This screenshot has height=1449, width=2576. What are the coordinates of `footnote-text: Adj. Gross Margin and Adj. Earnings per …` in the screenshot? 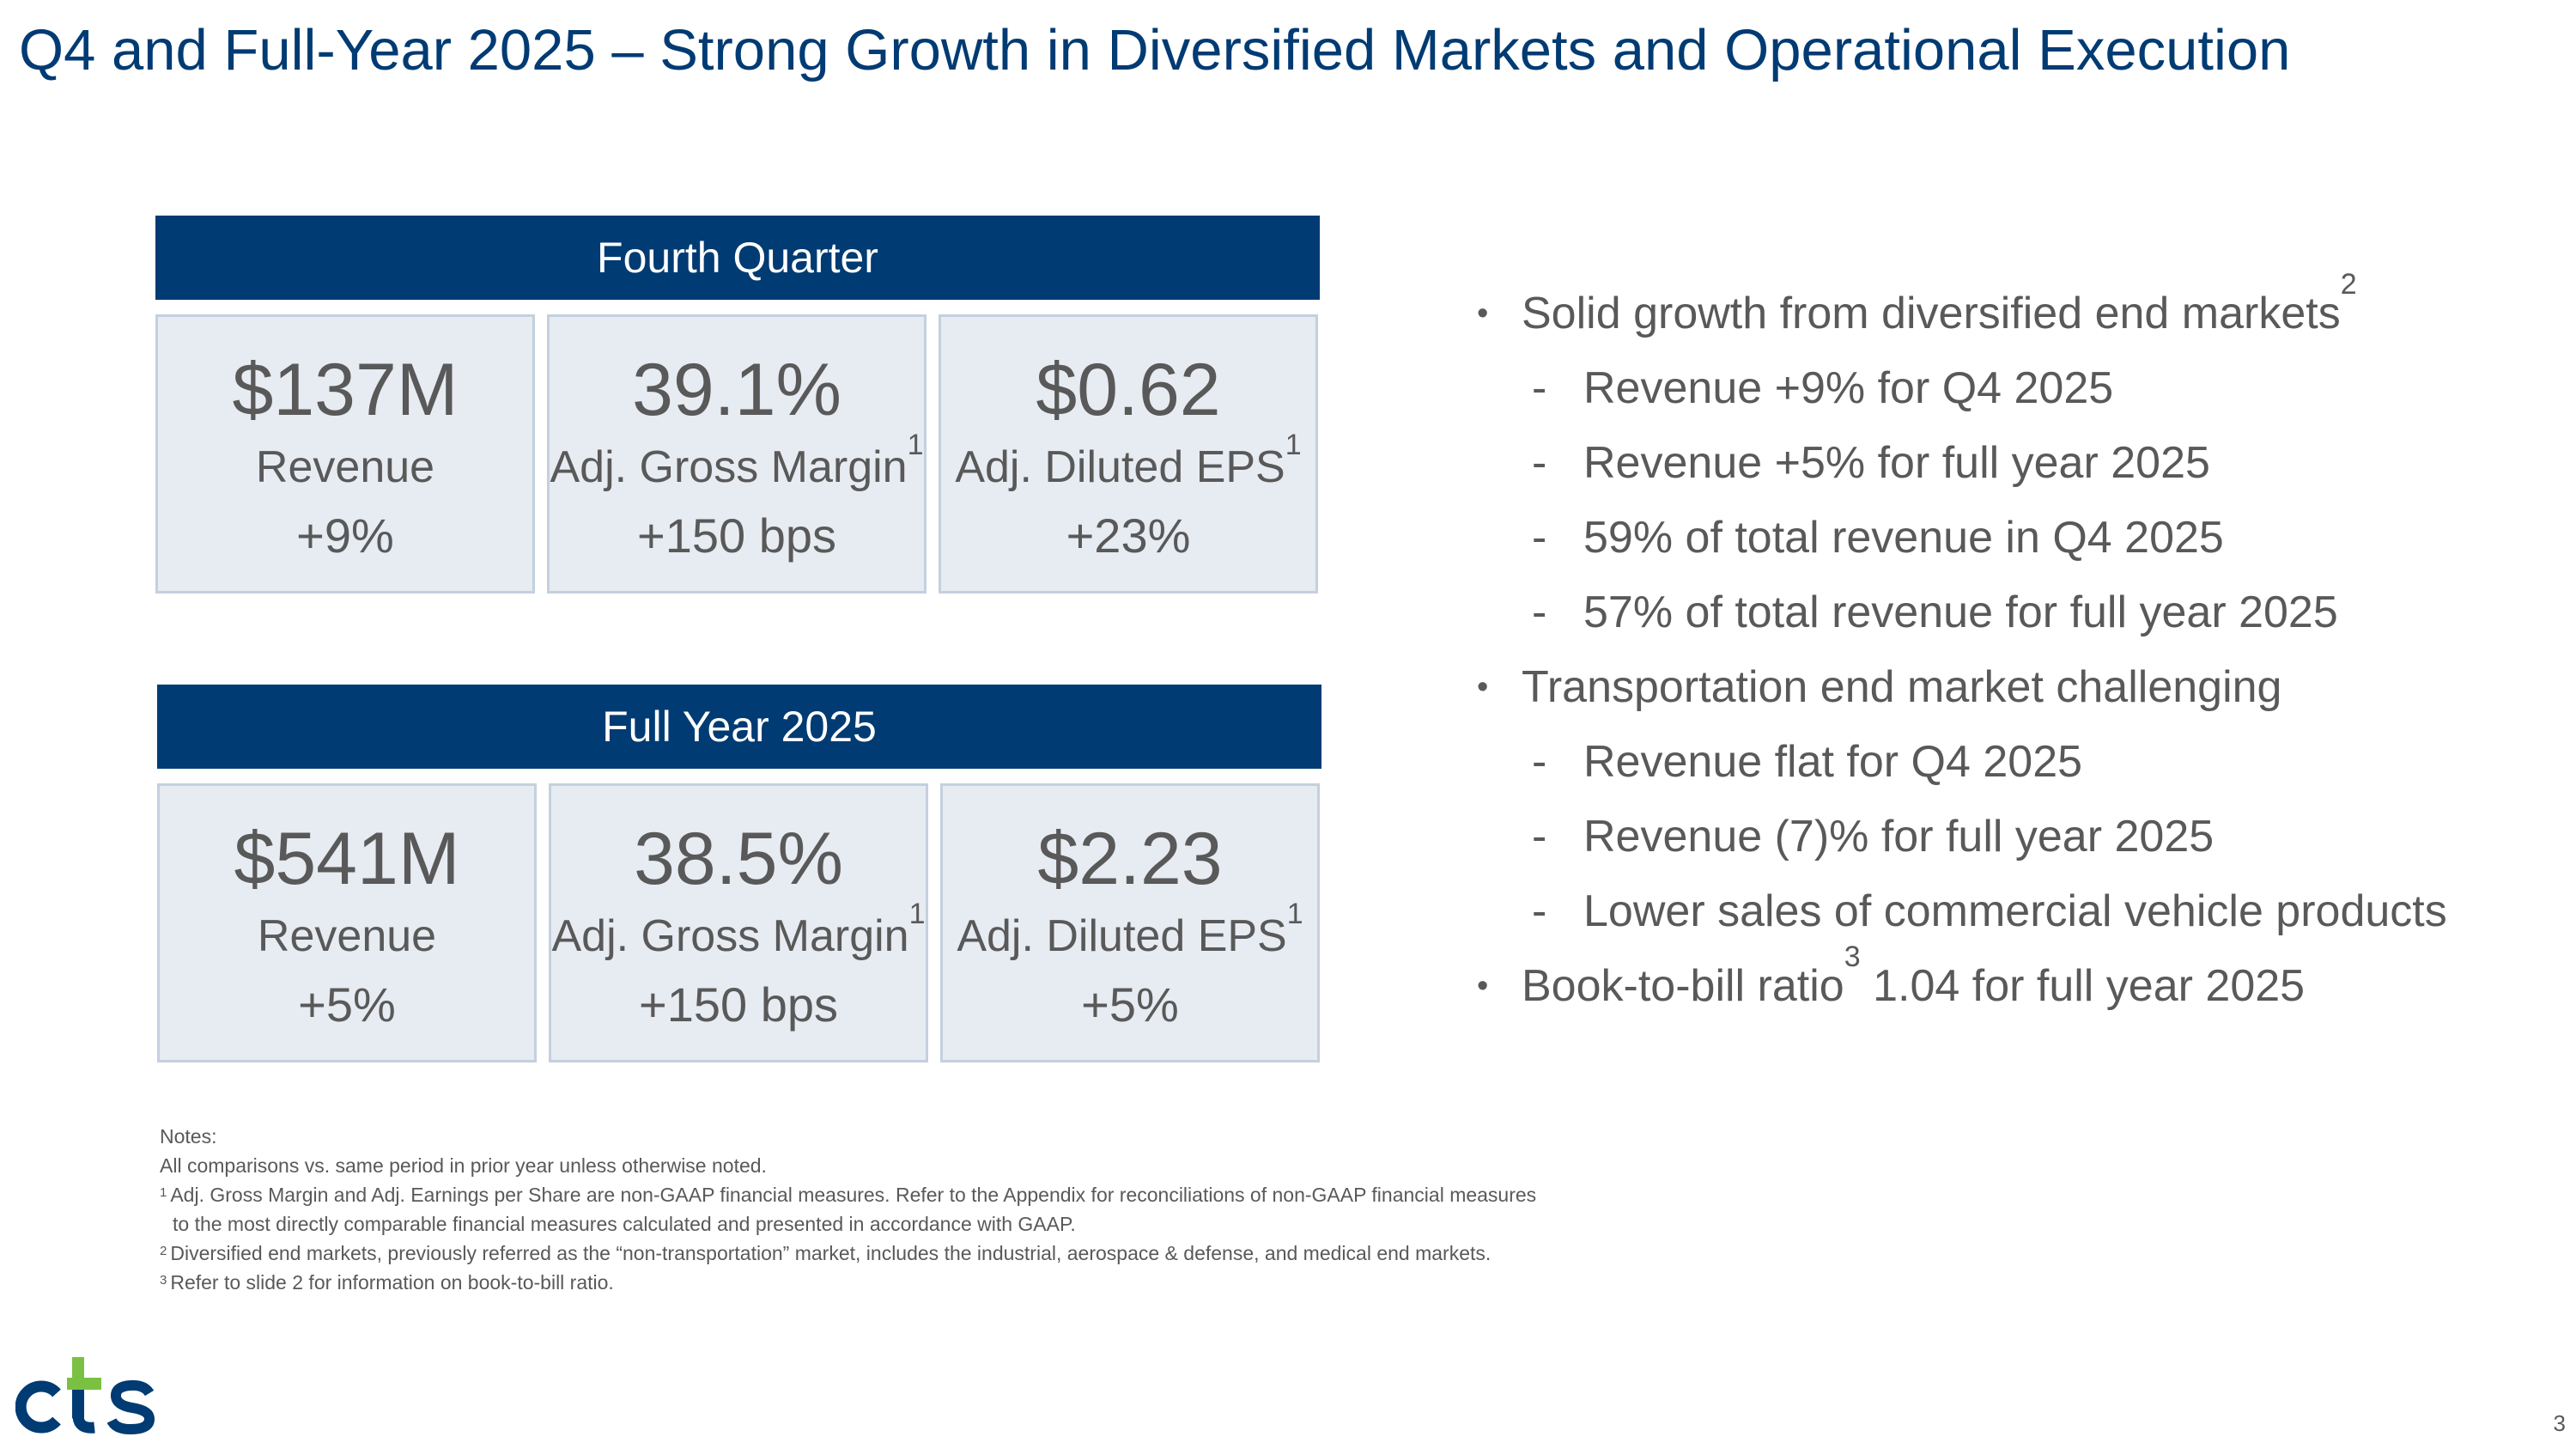 It's located at (854, 1195).